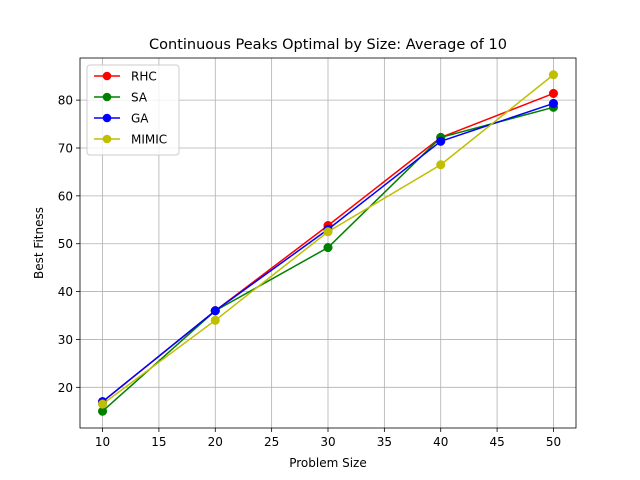 This screenshot has width=640, height=480. Describe the element at coordinates (65, 148) in the screenshot. I see `y-tick-label: 70` at that location.